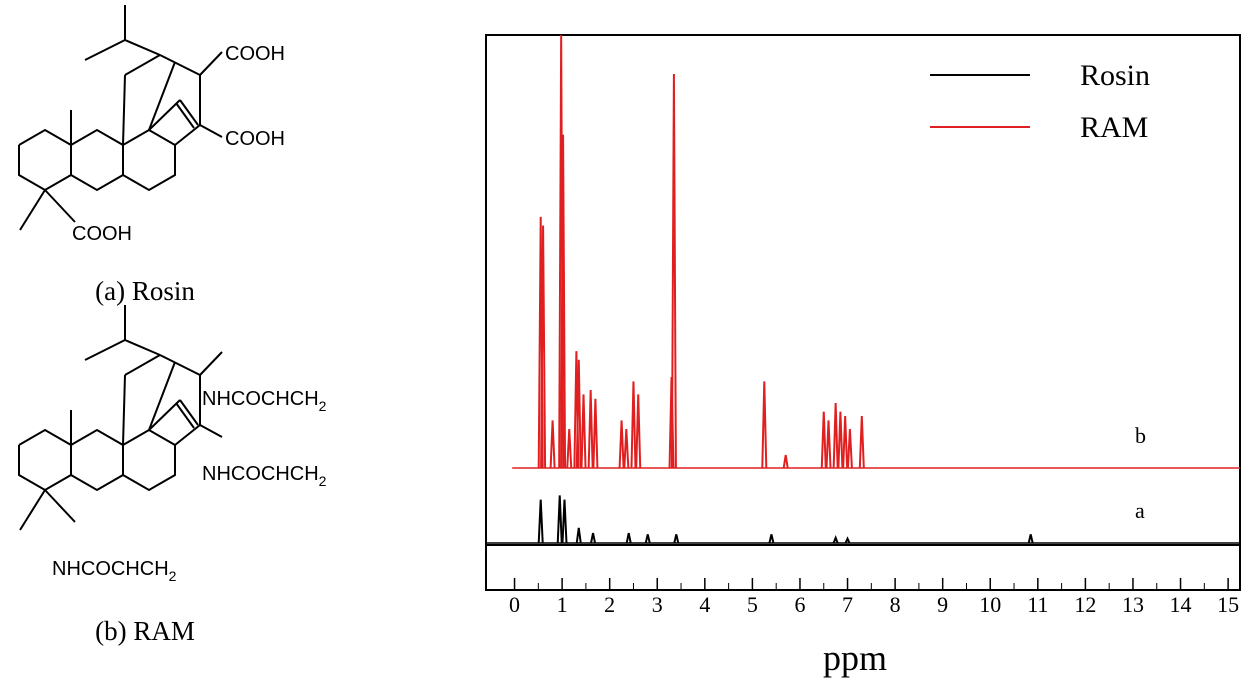  What do you see at coordinates (799, 604) in the screenshot?
I see `x-tick-label: 6` at bounding box center [799, 604].